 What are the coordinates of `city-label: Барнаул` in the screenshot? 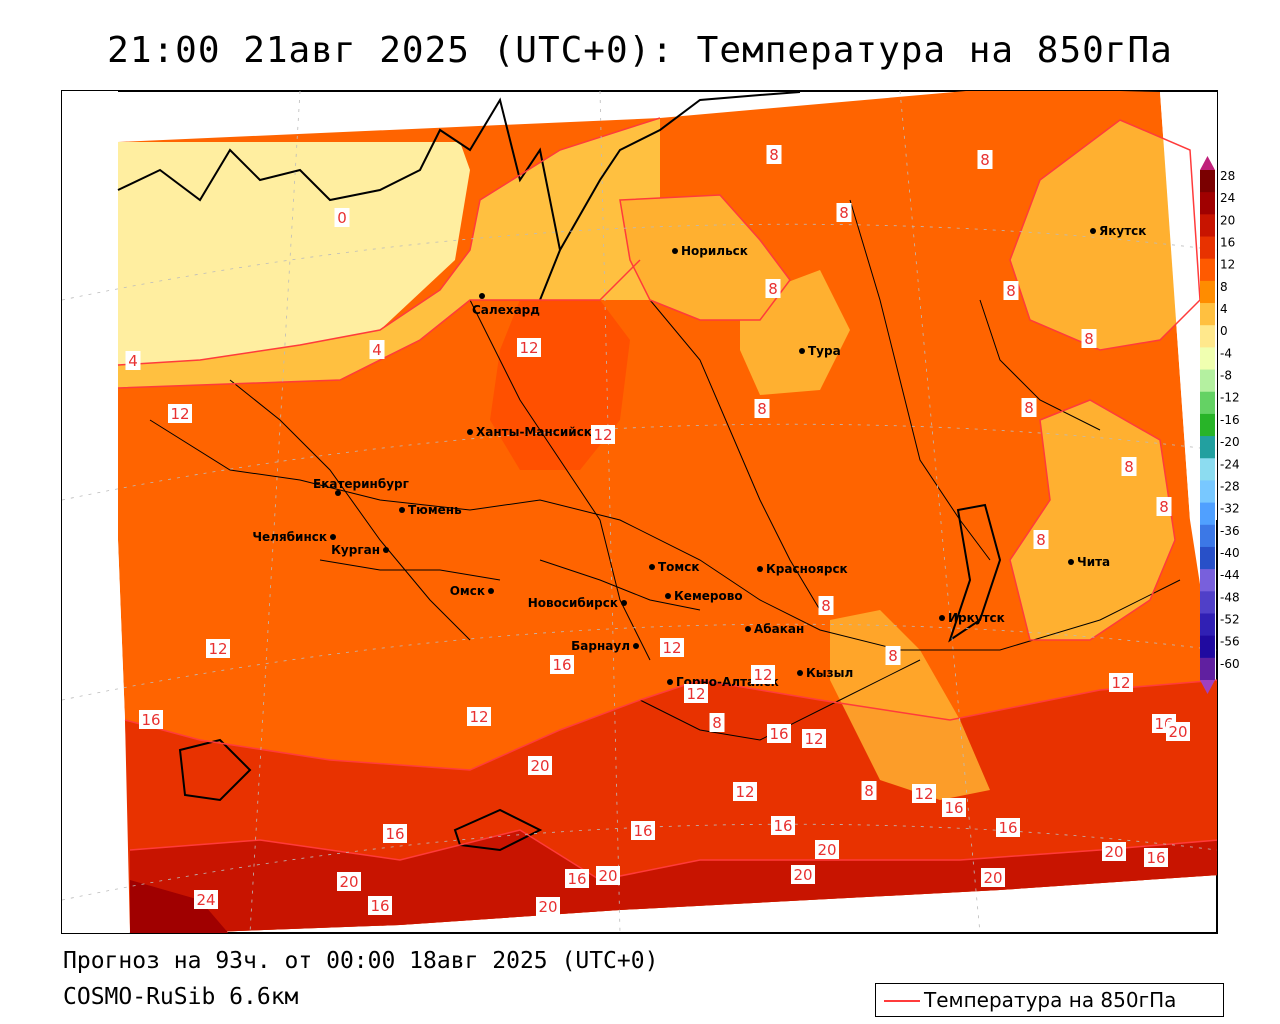 It's located at (600, 646).